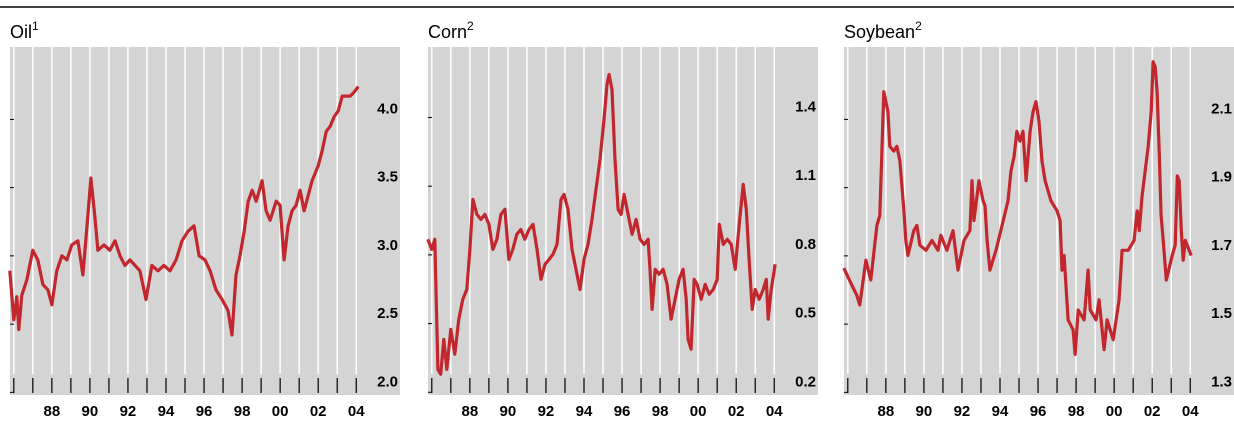 The width and height of the screenshot is (1234, 421). I want to click on y-tick-label: 1.3, so click(1221, 381).